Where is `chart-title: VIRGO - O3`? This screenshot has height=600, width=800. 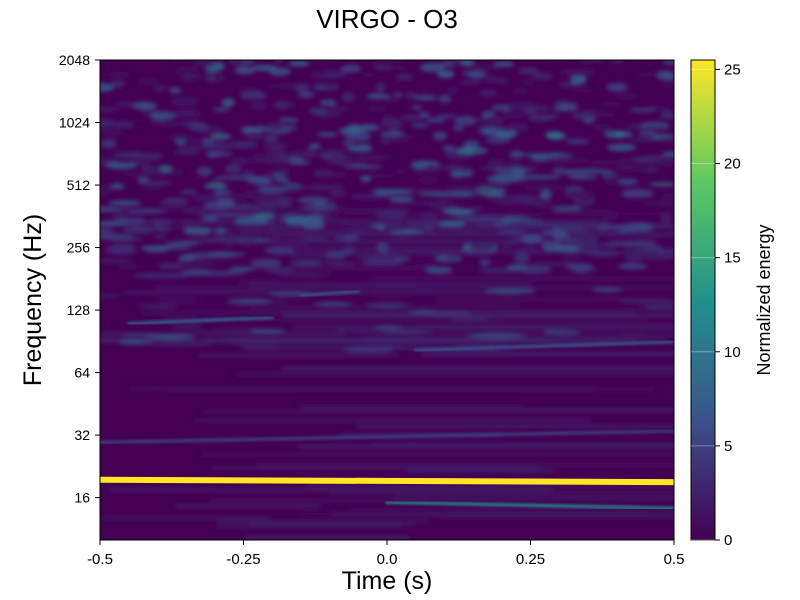
chart-title: VIRGO - O3 is located at coordinates (387, 19).